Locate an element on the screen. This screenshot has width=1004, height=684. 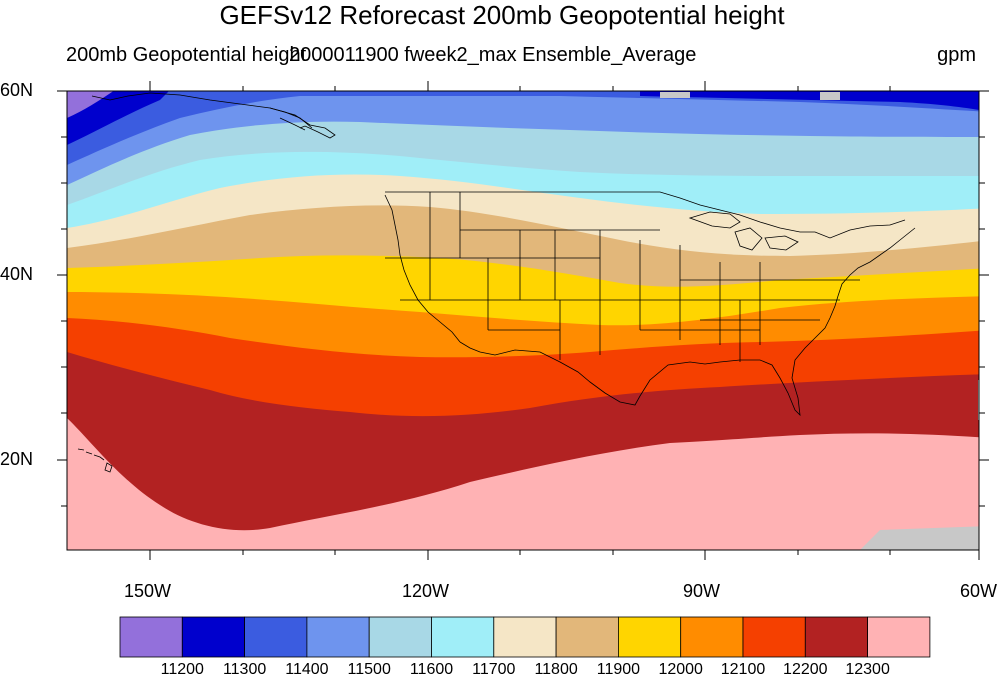
colorbar-label: 11500 is located at coordinates (369, 669).